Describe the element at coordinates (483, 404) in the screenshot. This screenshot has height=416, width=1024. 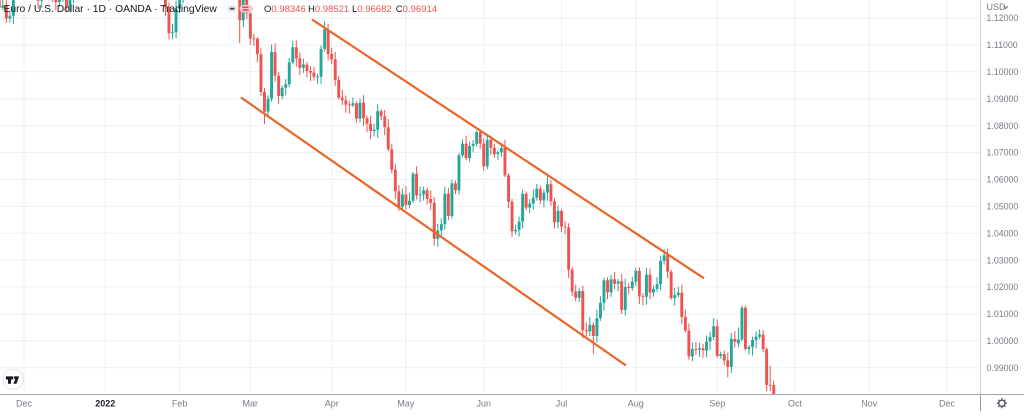
I see `svg-text: Jun` at that location.